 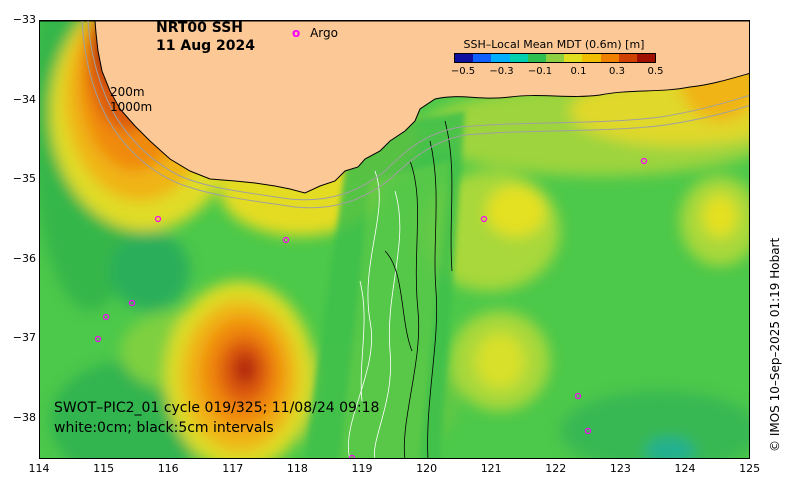 What do you see at coordinates (655, 71) in the screenshot?
I see `colorbar-tick-label: 0.5` at bounding box center [655, 71].